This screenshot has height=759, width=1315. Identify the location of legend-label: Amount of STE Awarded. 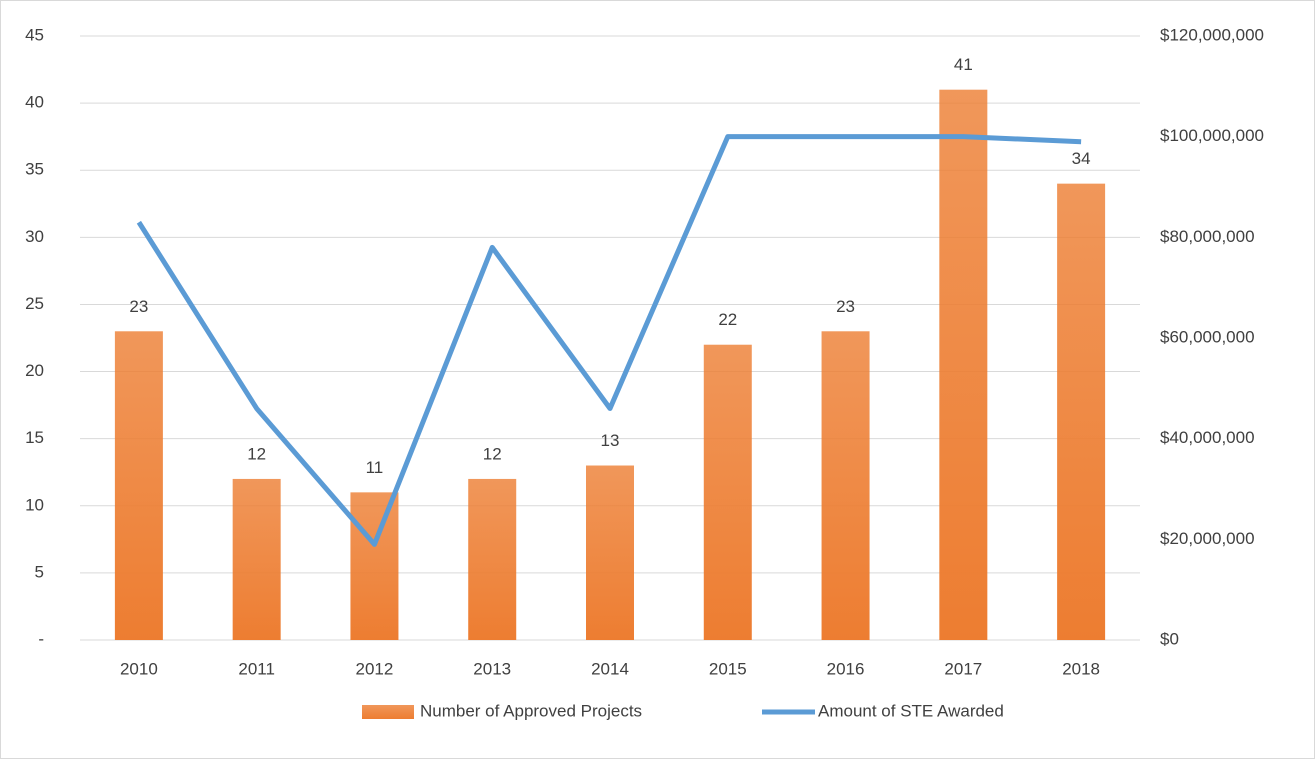
(911, 710).